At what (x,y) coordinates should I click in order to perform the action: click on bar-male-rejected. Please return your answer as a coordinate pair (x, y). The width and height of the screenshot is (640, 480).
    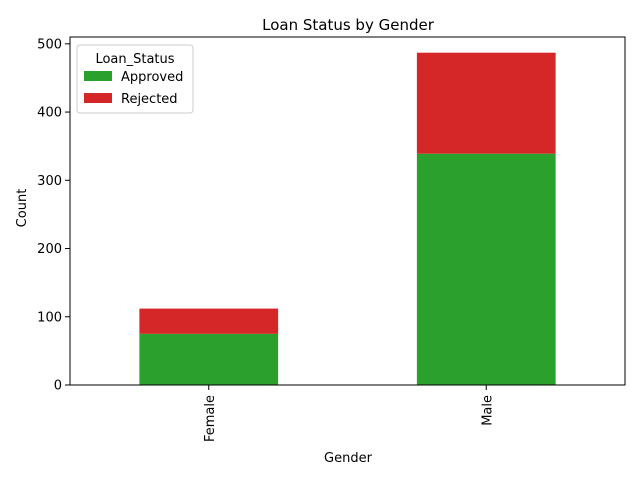
    Looking at the image, I should click on (486, 103).